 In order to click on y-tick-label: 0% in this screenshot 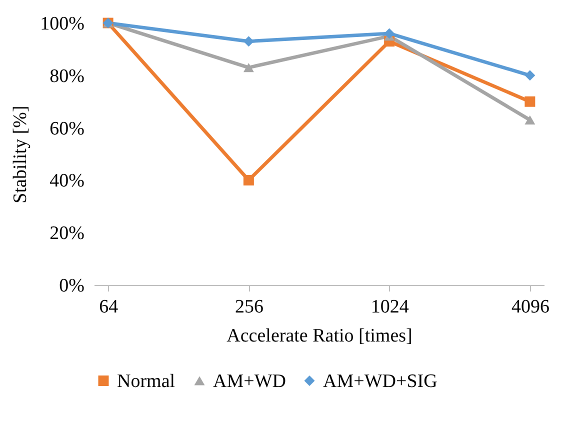, I will do `click(72, 286)`.